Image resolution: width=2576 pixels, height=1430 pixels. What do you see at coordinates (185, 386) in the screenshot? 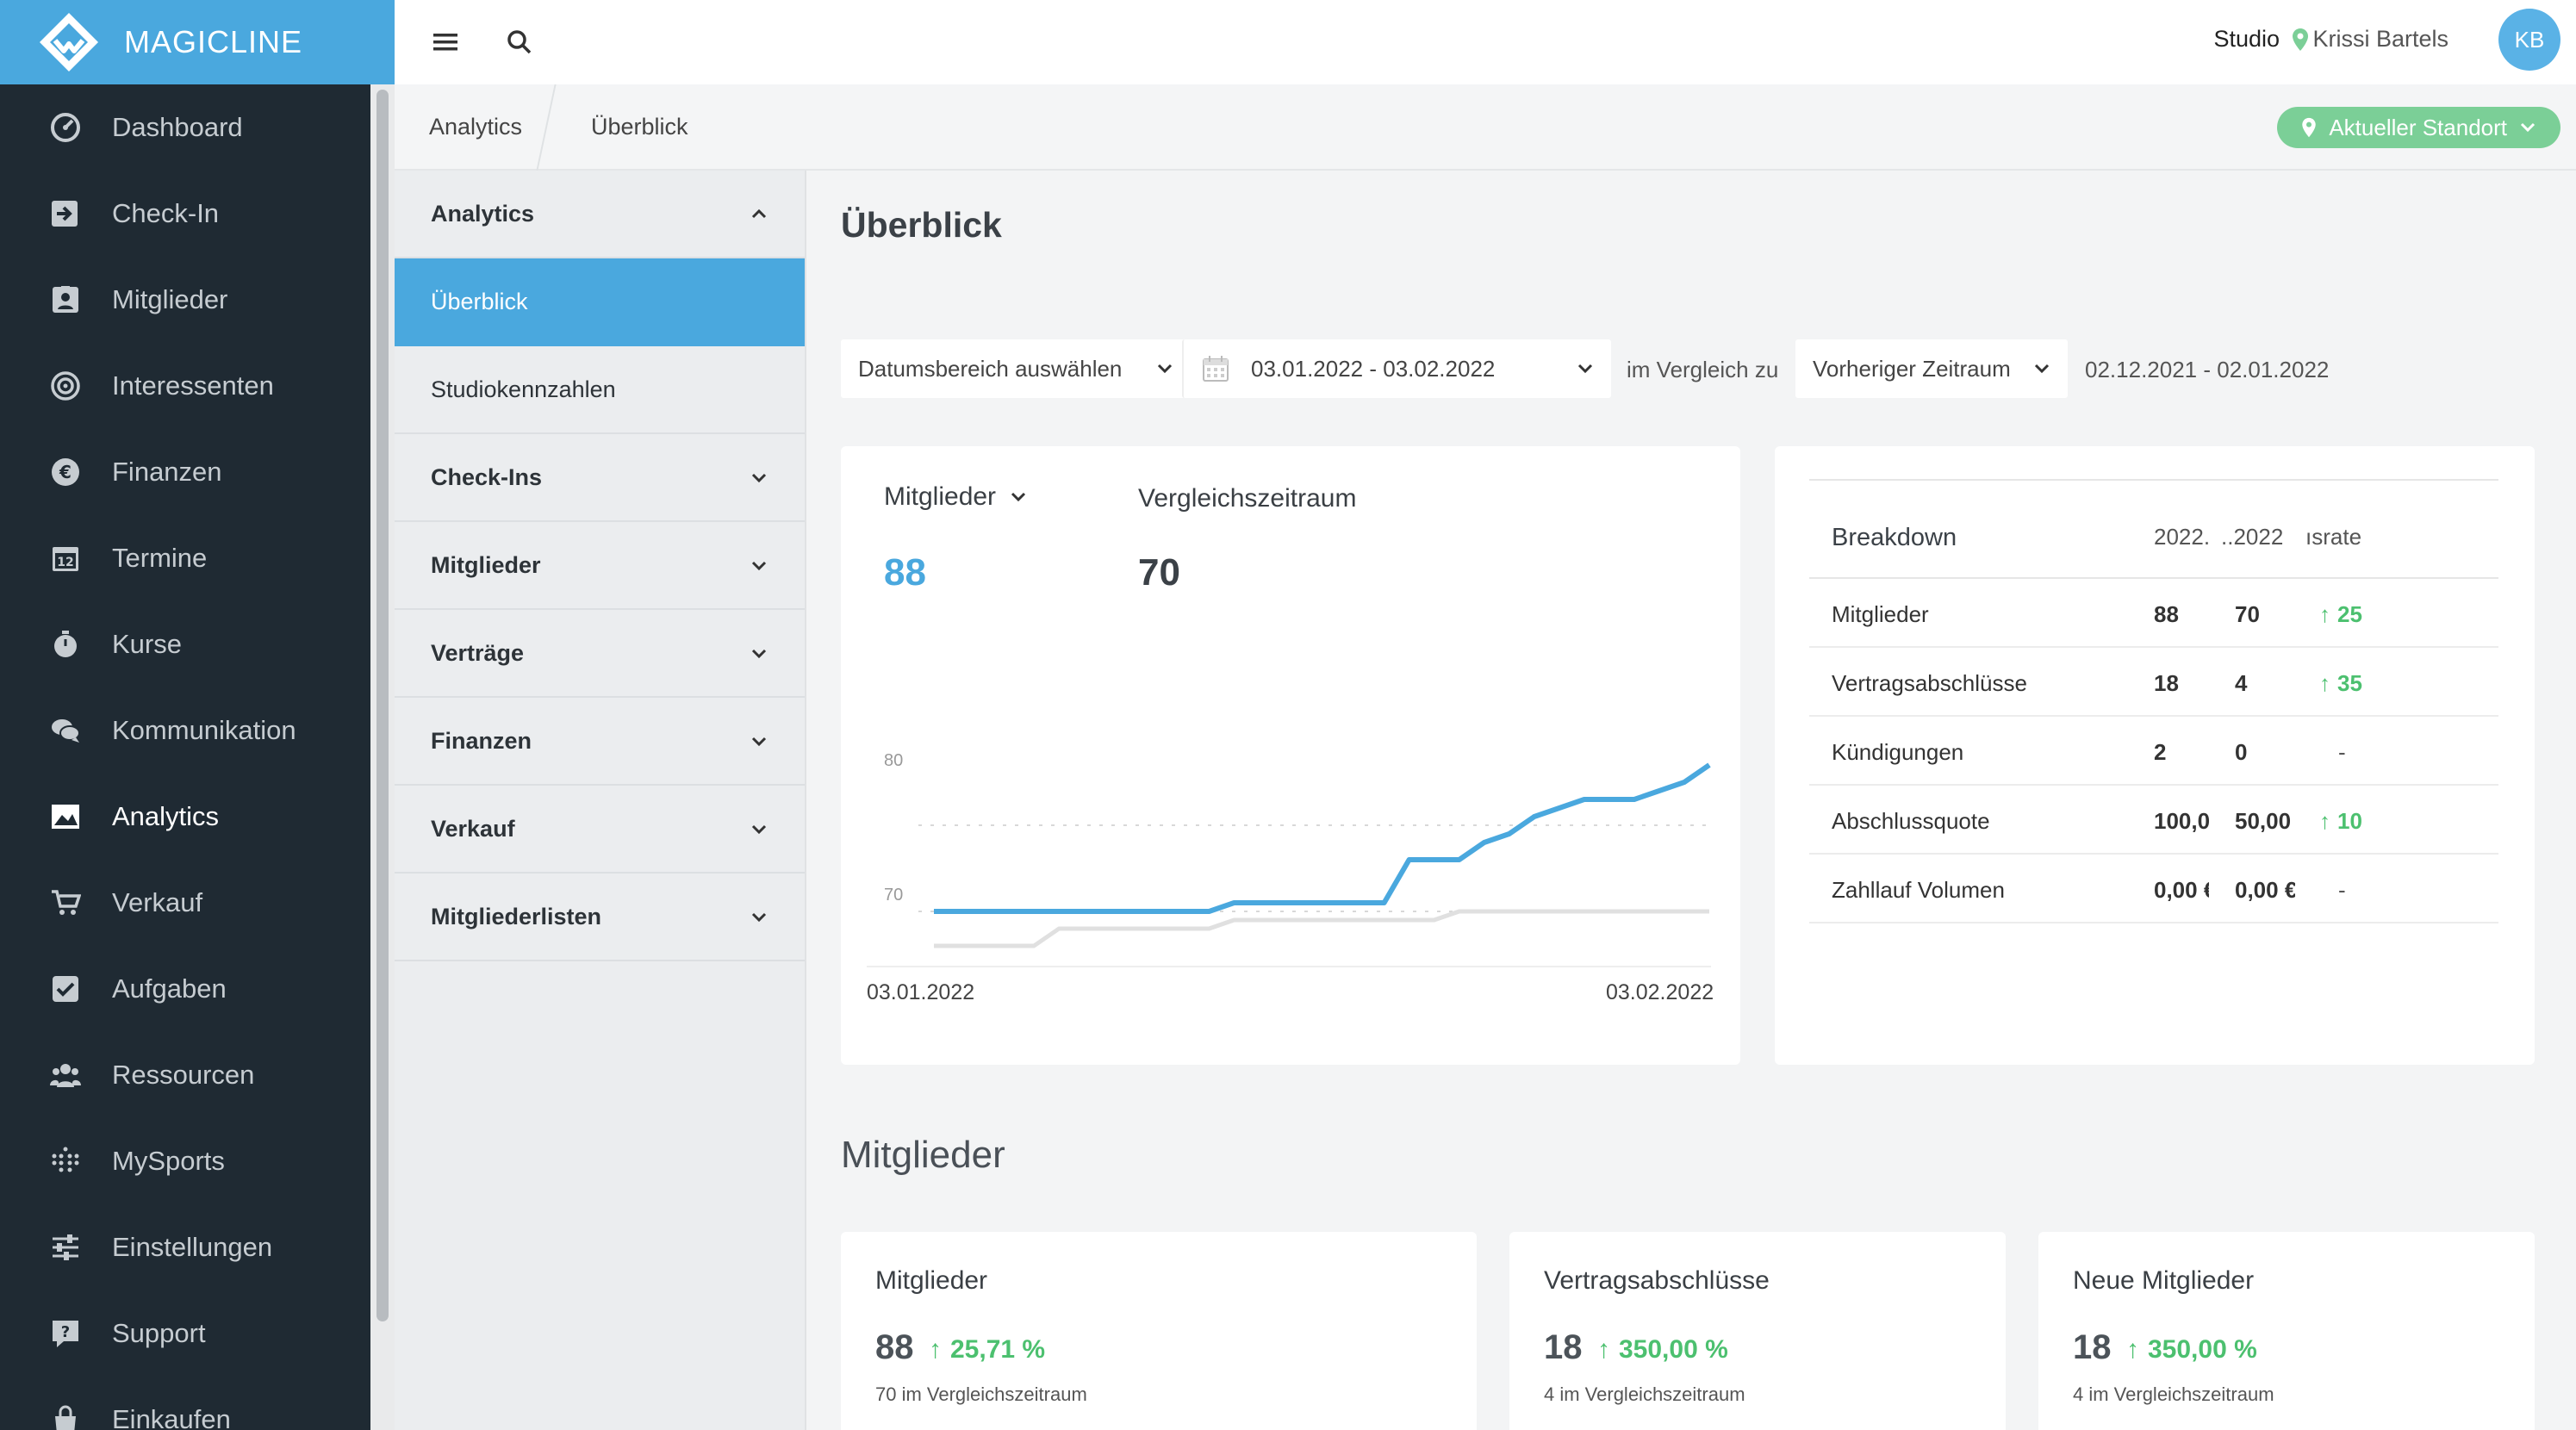
I see `sidebar-item-interessenten: Interessenten` at bounding box center [185, 386].